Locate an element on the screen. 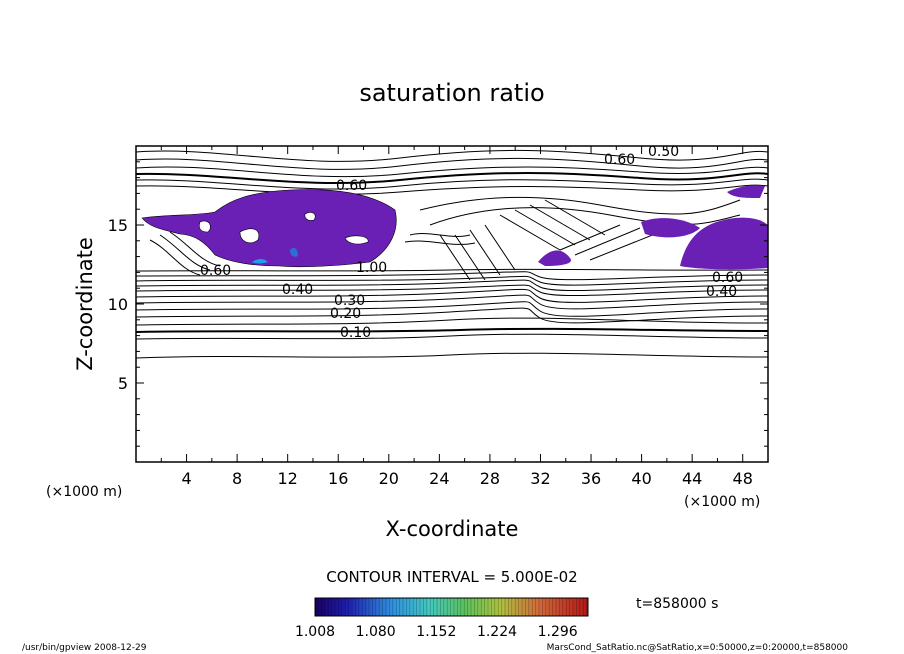 The image size is (904, 654). contour-label: 0.10 is located at coordinates (355, 333).